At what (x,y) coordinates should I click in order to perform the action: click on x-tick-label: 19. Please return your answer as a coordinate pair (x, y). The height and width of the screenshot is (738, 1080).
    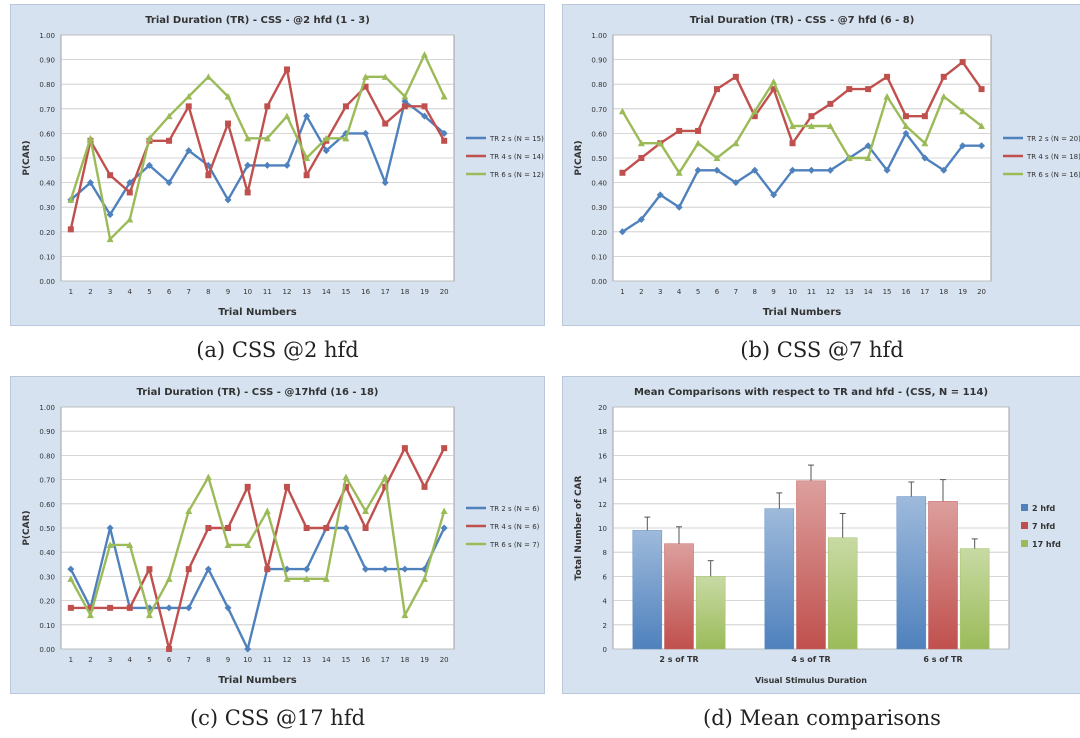
    Looking at the image, I should click on (424, 292).